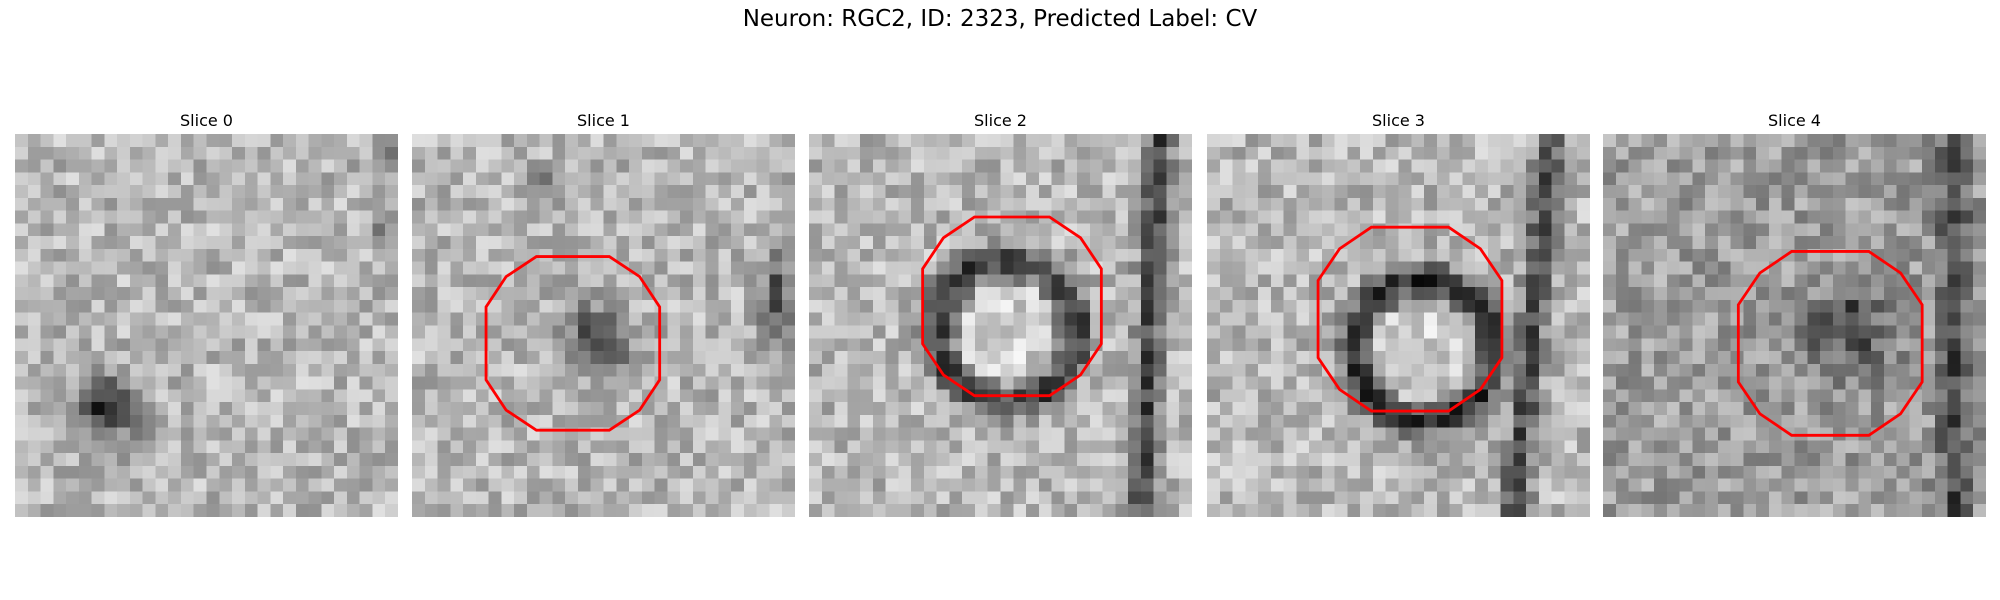  Describe the element at coordinates (1830, 343) in the screenshot. I see `cell-contour` at that location.